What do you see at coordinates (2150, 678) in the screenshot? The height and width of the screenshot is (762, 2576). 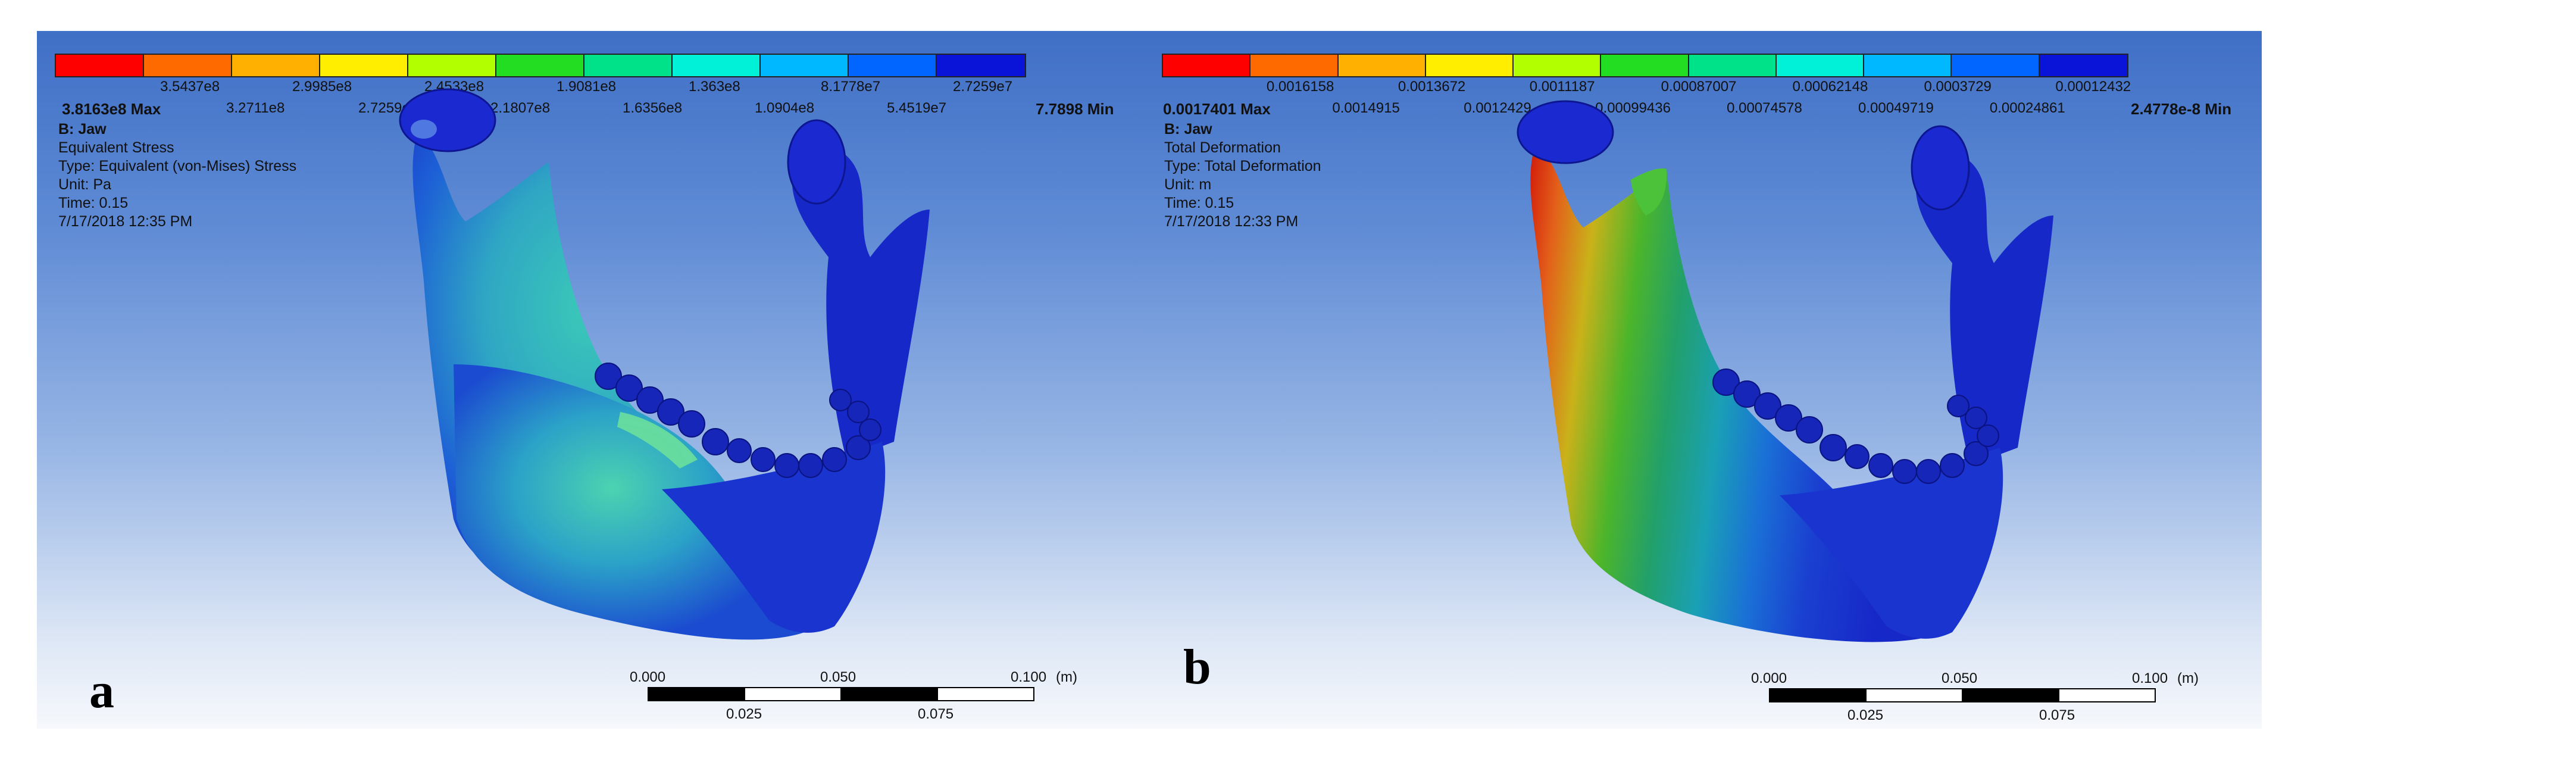 I see `scale-label: 0.100` at bounding box center [2150, 678].